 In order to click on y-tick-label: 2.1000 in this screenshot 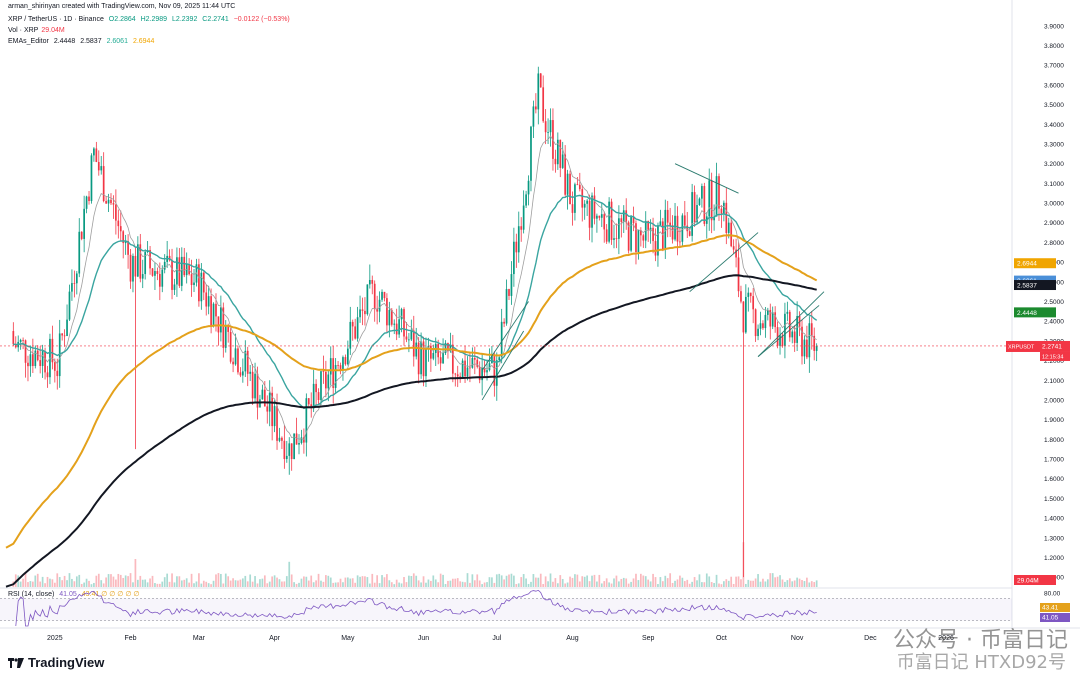, I will do `click(1054, 381)`.